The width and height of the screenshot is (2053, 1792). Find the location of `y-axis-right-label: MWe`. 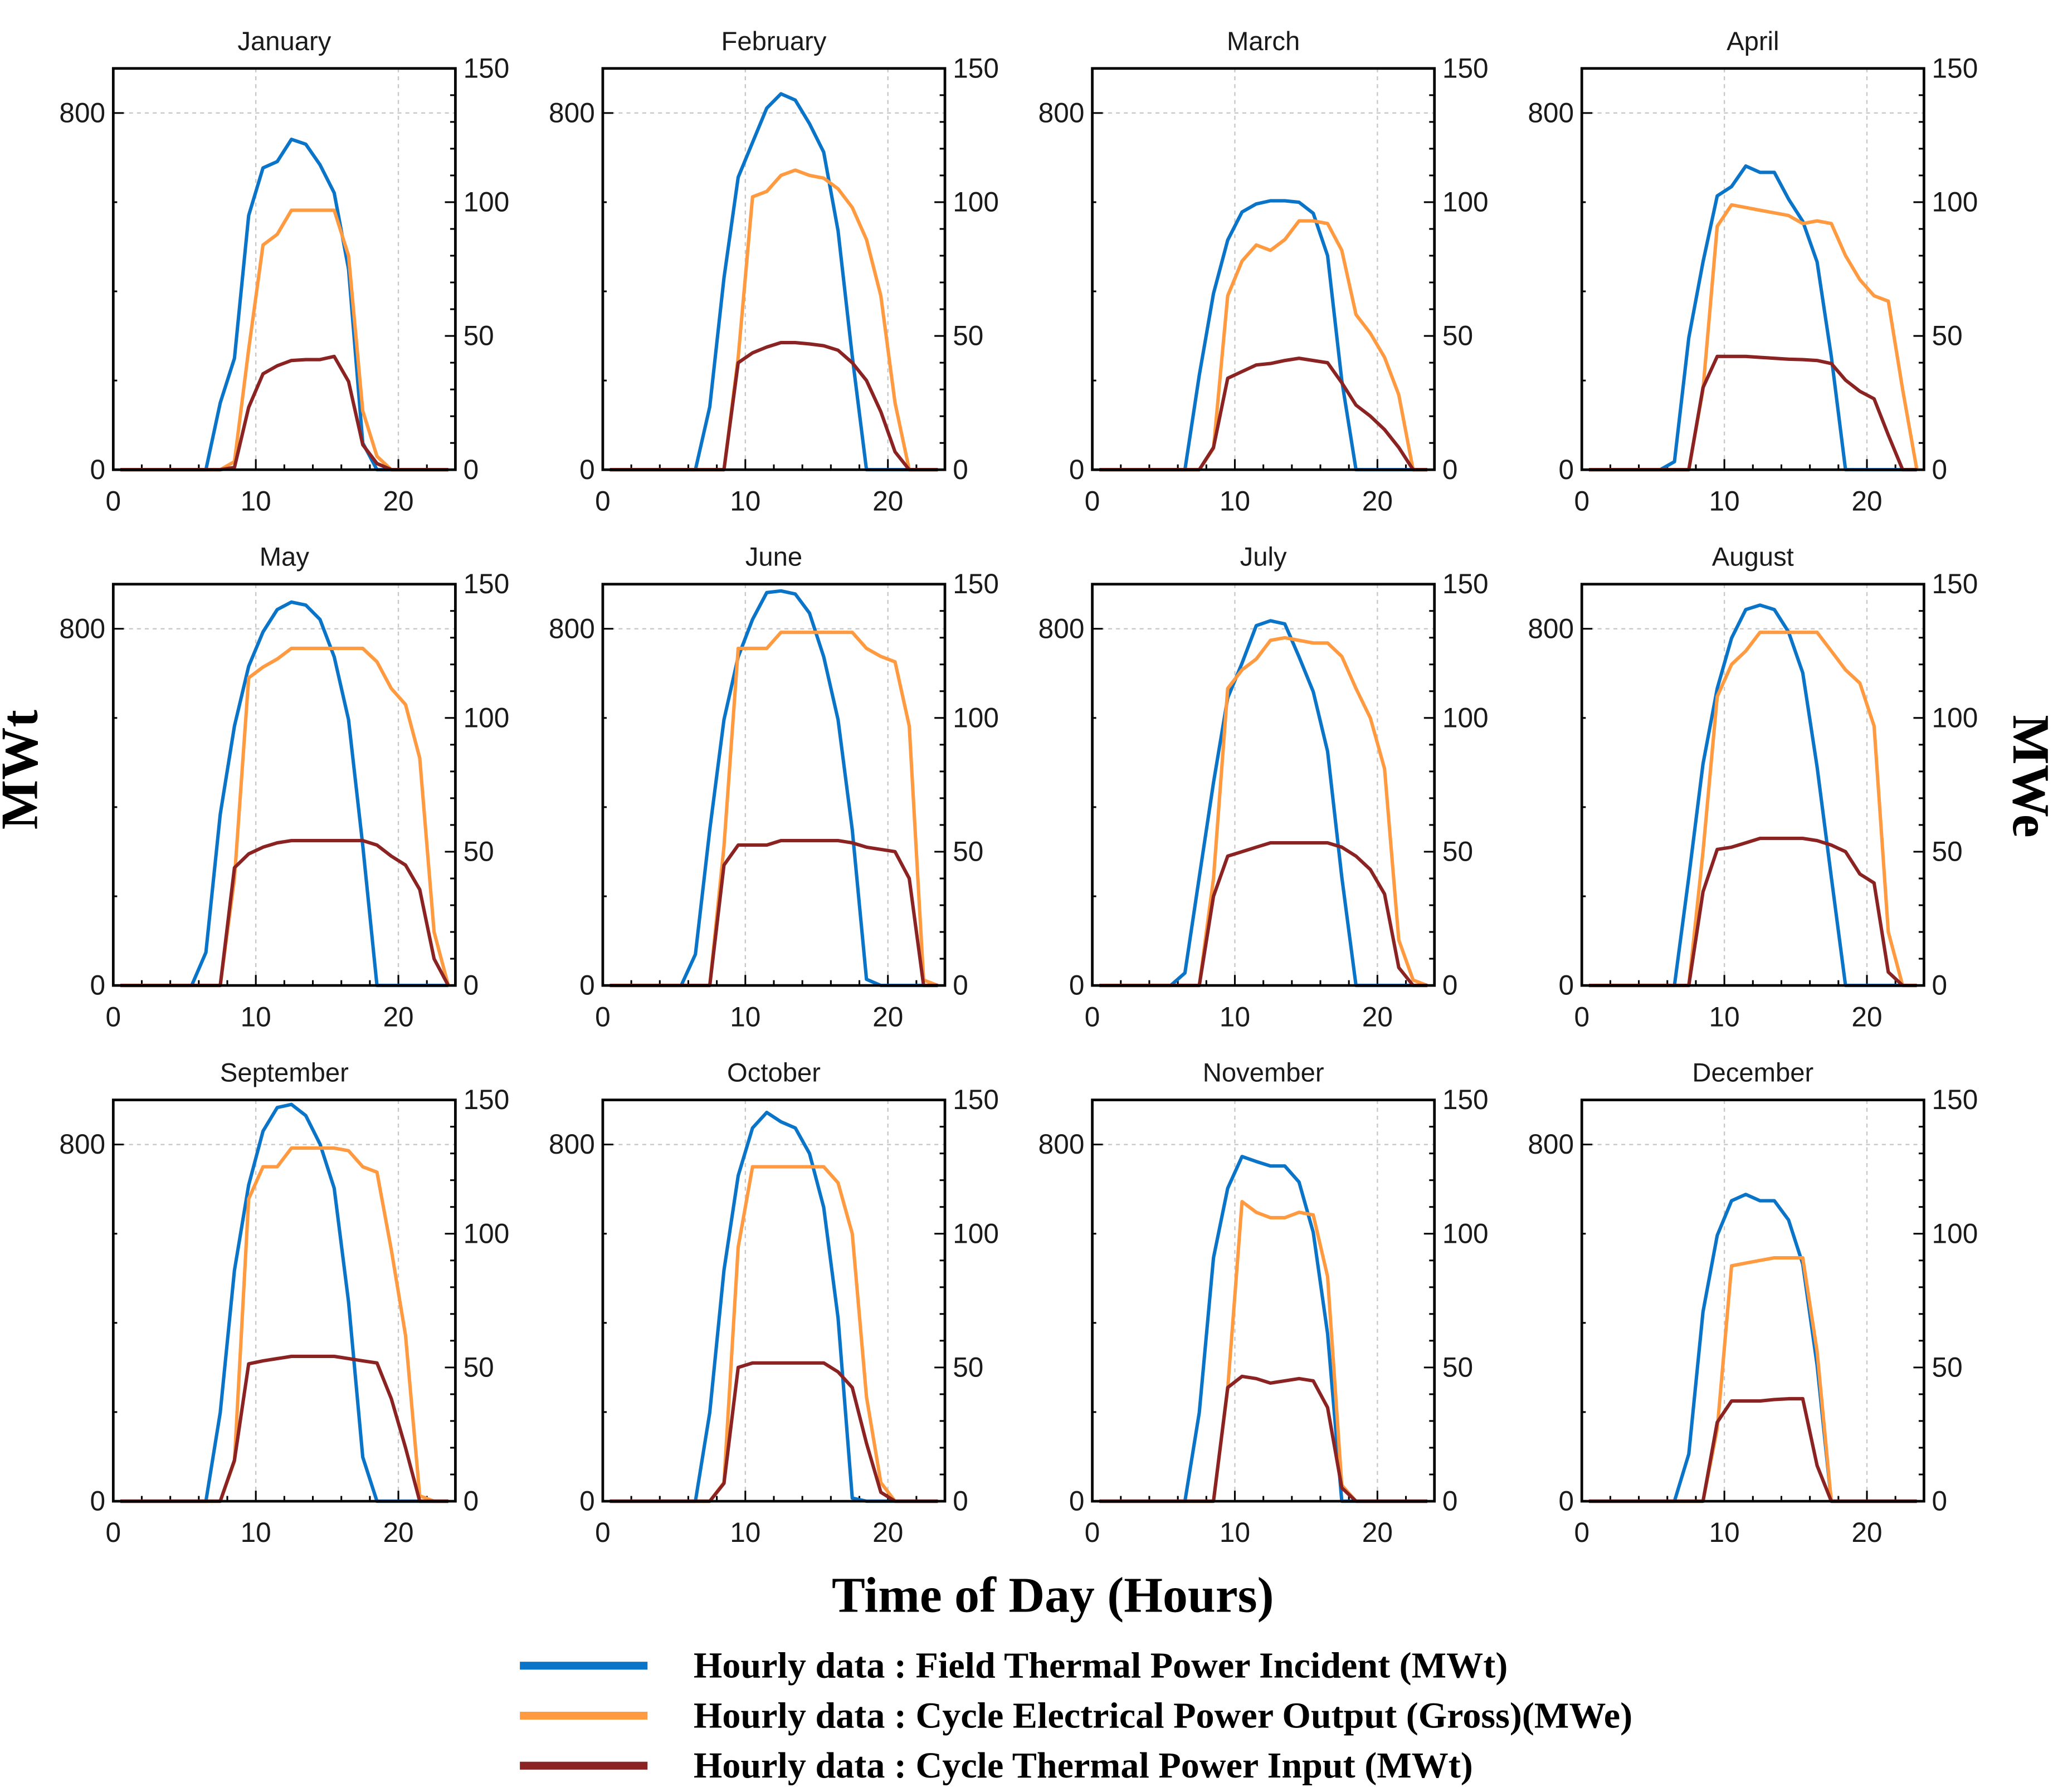

y-axis-right-label: MWe is located at coordinates (2027, 776).